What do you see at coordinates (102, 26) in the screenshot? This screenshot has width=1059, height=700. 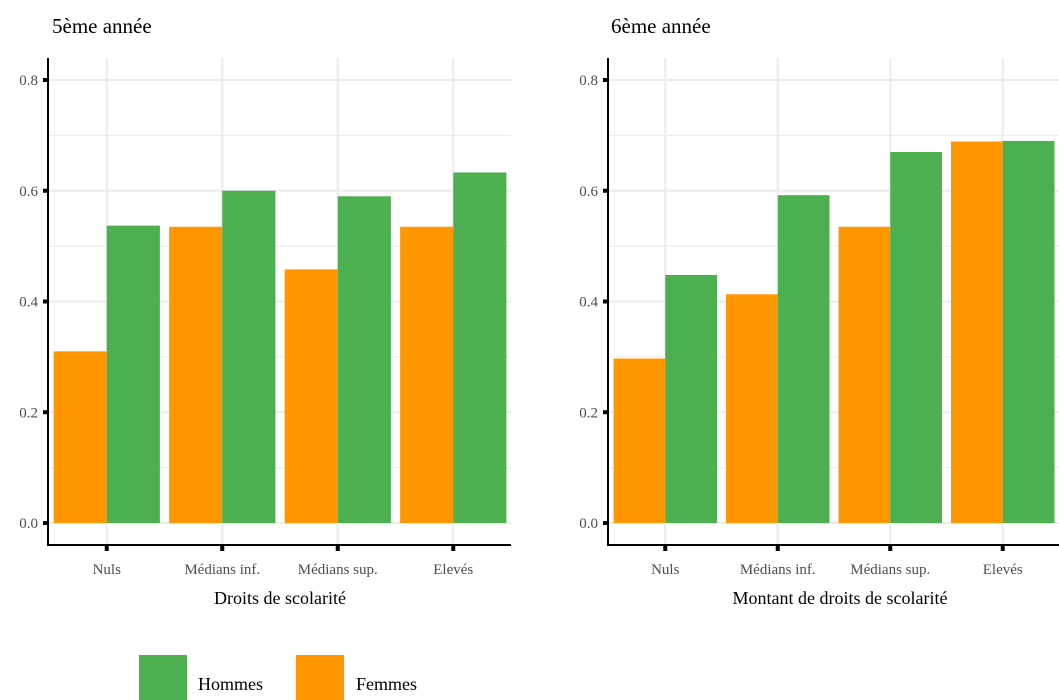 I see `chart-title: 5ème année` at bounding box center [102, 26].